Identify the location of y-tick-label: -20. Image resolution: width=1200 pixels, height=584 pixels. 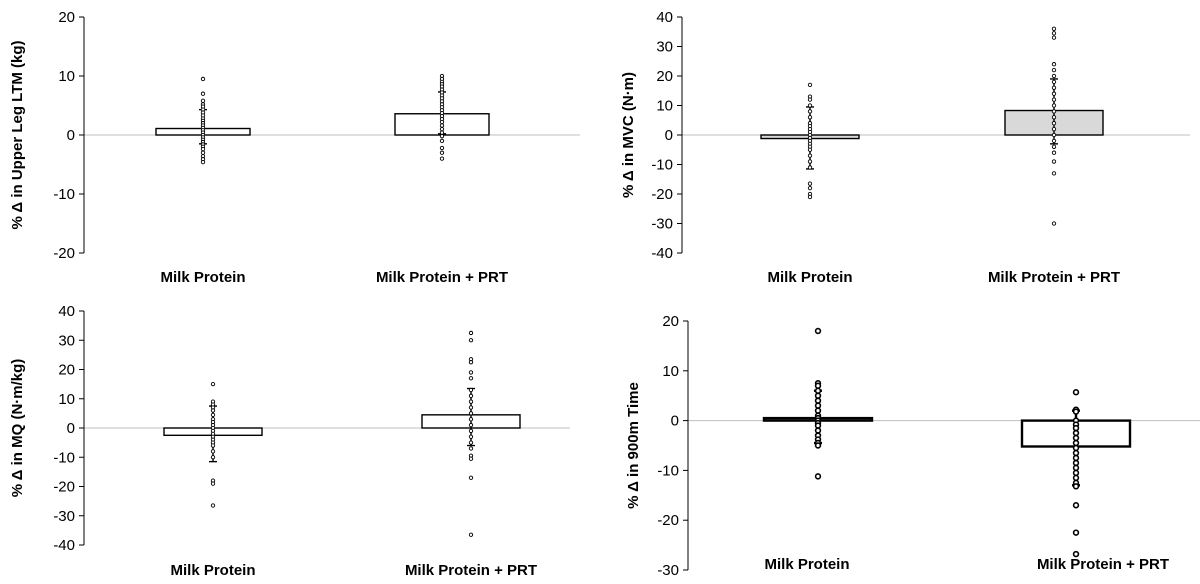
(668, 520).